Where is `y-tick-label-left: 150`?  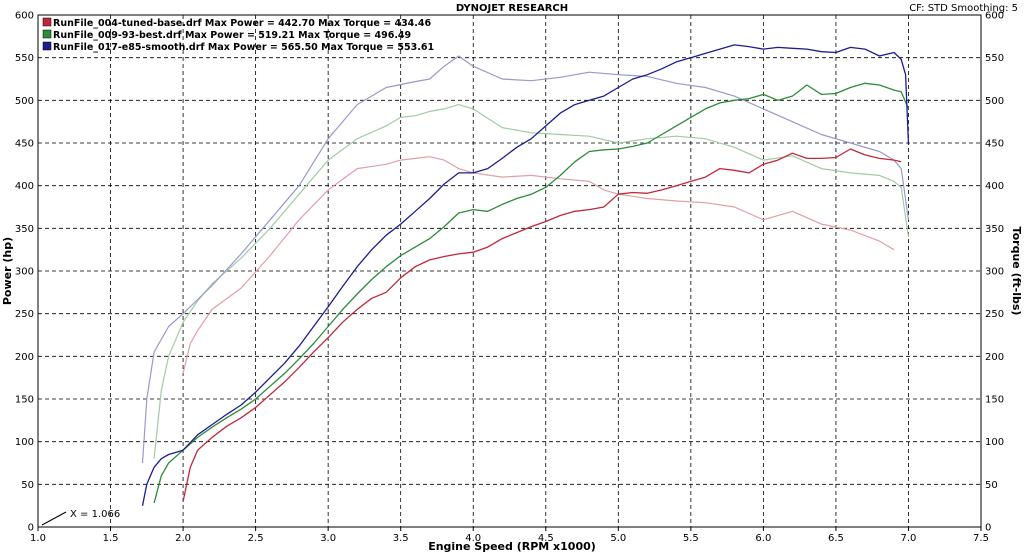 y-tick-label-left: 150 is located at coordinates (24, 400).